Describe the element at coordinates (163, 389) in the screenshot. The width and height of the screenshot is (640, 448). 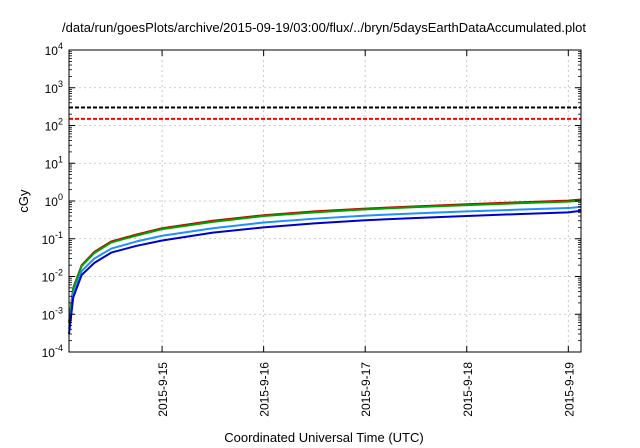
I see `x-tick-label: 2015-9-15` at that location.